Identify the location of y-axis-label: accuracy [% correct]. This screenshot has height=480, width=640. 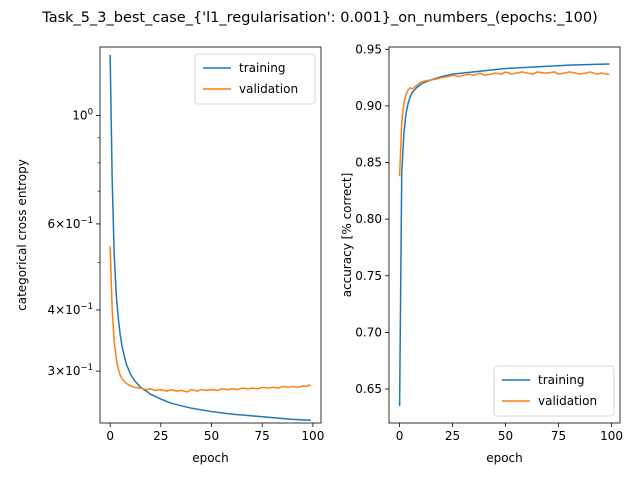
(347, 235).